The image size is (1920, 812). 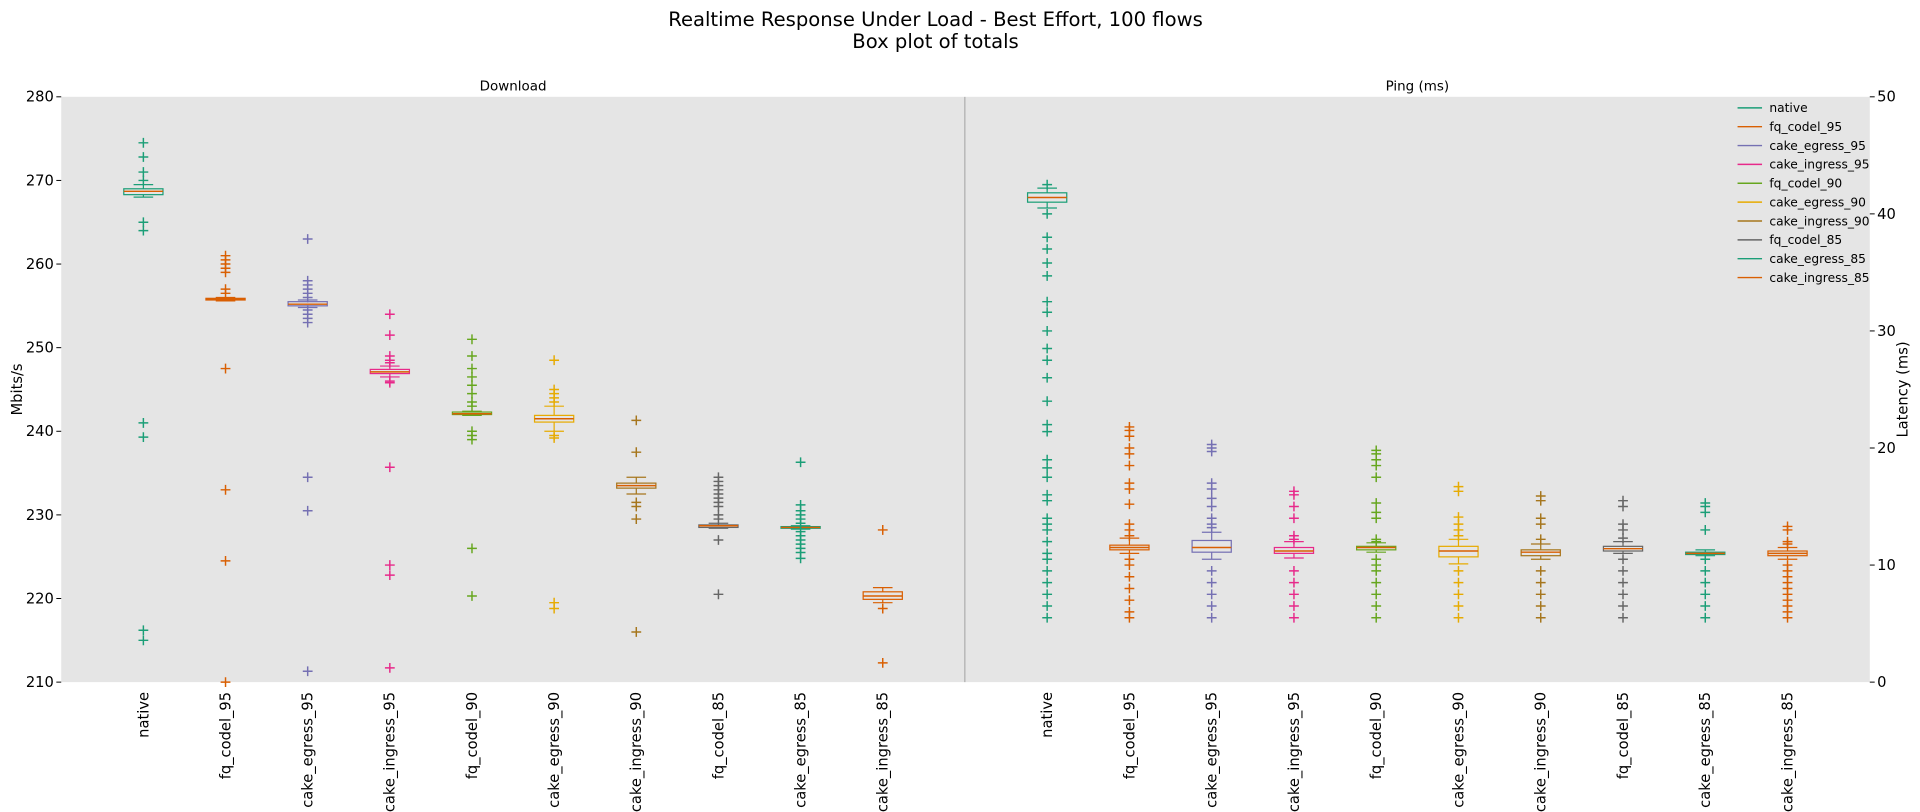 I want to click on legend-label: cake_ingress_85, so click(x=1819, y=278).